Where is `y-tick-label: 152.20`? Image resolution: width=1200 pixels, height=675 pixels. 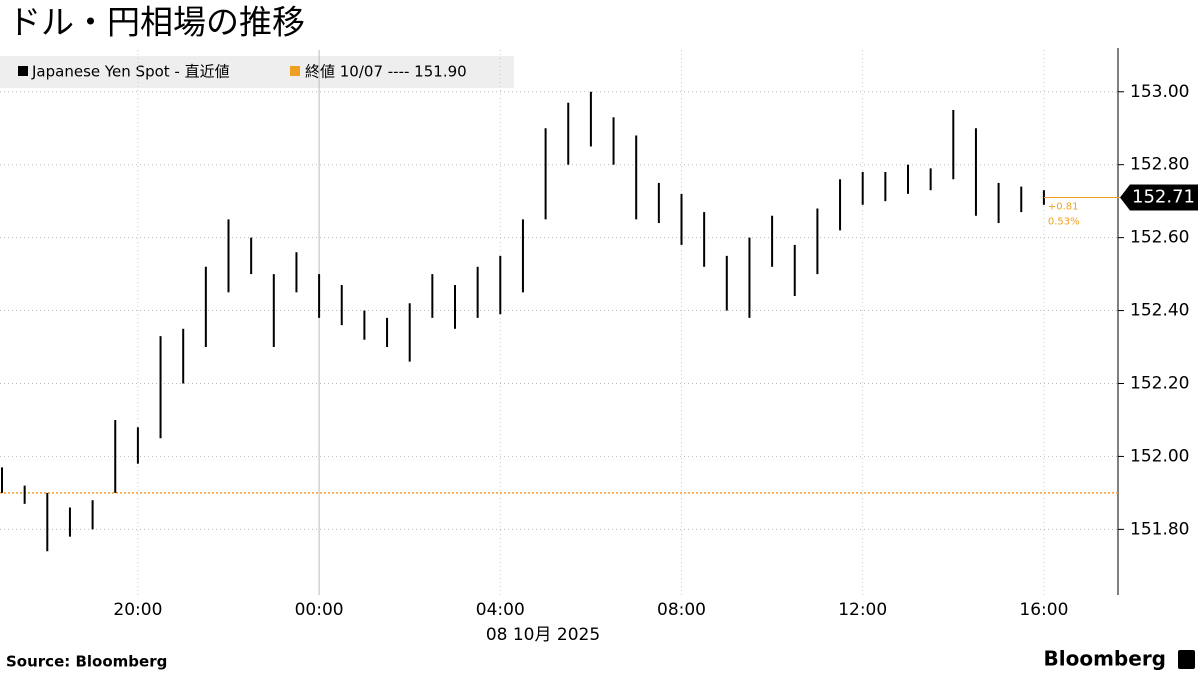 y-tick-label: 152.20 is located at coordinates (1159, 383).